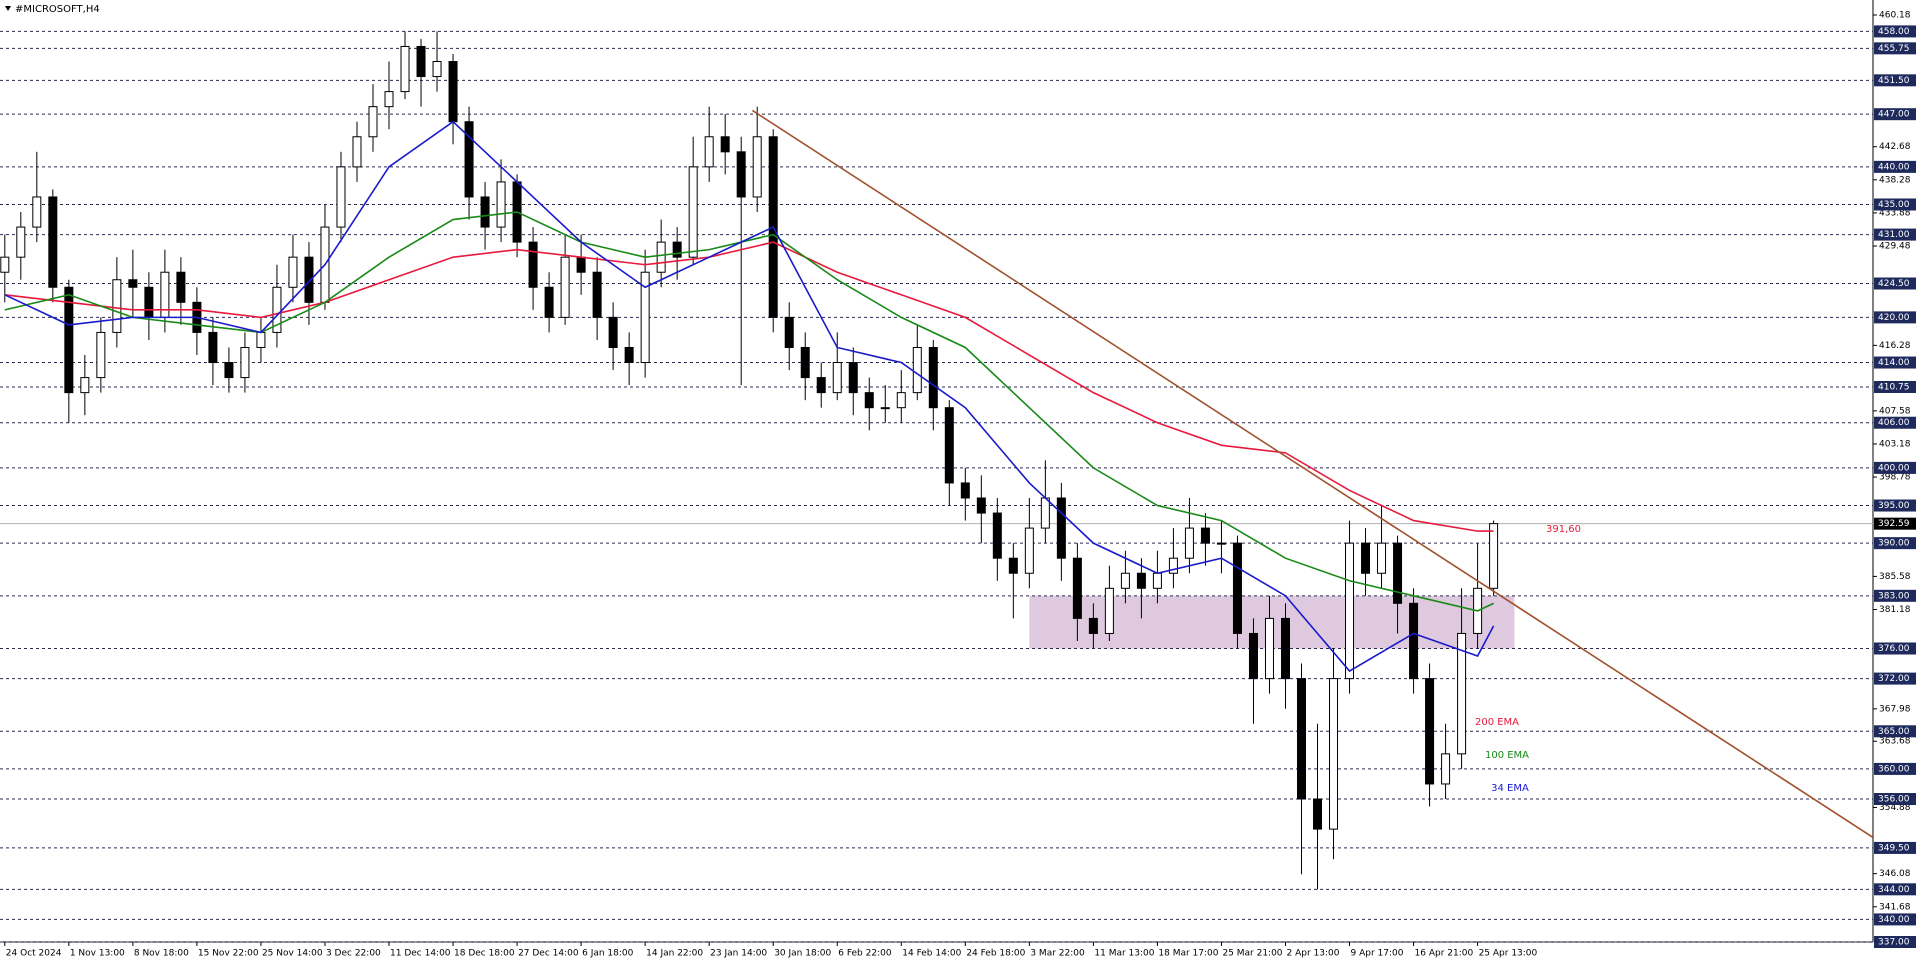 This screenshot has height=963, width=1916. What do you see at coordinates (1894, 732) in the screenshot?
I see `level-label: 365.00` at bounding box center [1894, 732].